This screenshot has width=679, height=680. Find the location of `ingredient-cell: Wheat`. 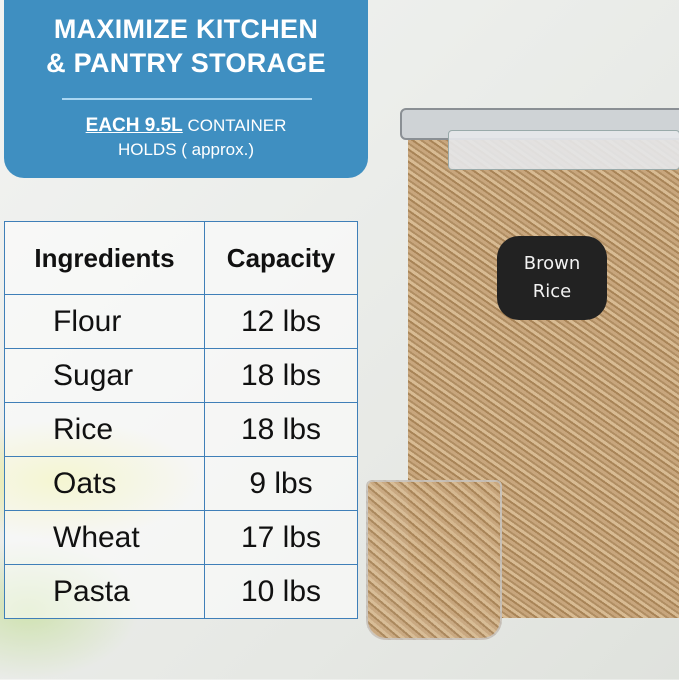

ingredient-cell: Wheat is located at coordinates (104, 537).